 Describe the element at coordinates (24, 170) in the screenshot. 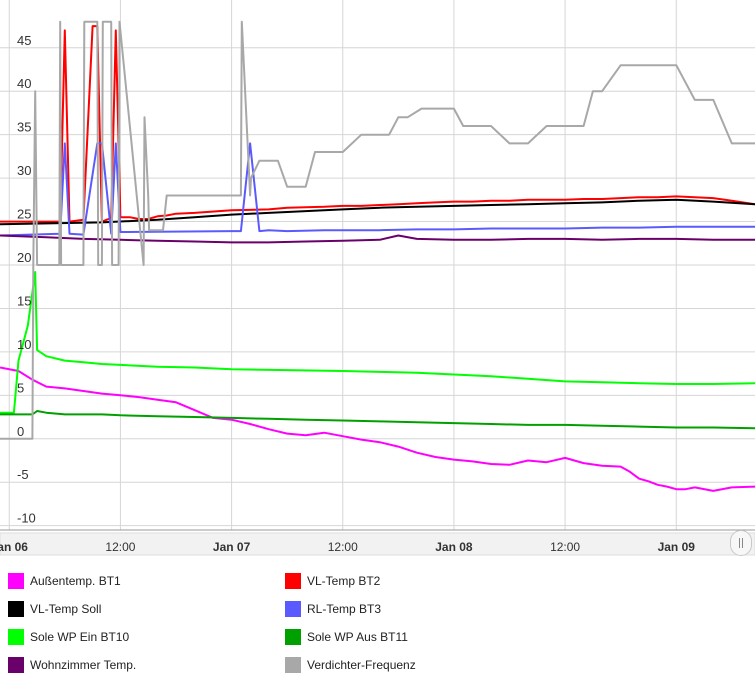

I see `y-tick-label: 30` at that location.